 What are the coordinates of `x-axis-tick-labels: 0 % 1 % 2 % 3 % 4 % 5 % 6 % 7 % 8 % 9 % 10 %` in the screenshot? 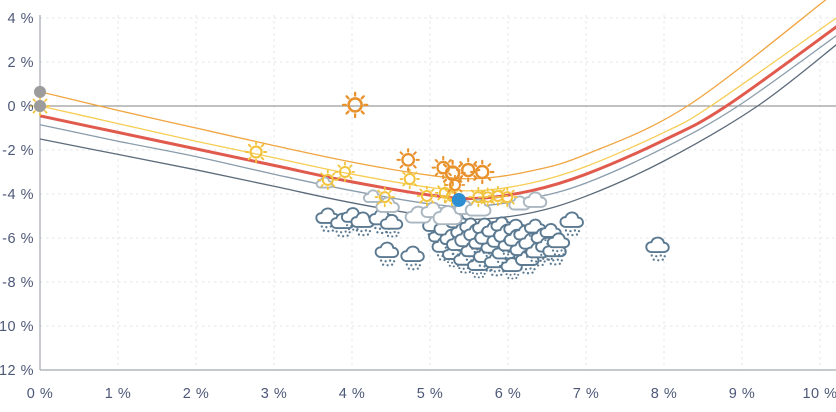 It's located at (431, 394).